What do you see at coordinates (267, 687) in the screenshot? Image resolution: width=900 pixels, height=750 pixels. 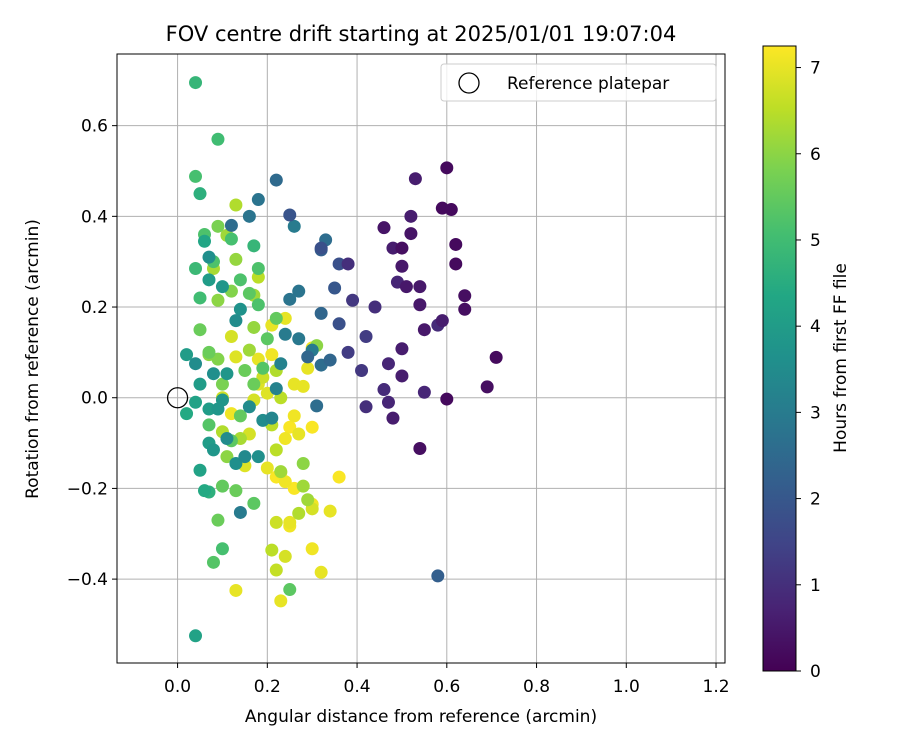 I see `x-tick-label: 0.2` at bounding box center [267, 687].